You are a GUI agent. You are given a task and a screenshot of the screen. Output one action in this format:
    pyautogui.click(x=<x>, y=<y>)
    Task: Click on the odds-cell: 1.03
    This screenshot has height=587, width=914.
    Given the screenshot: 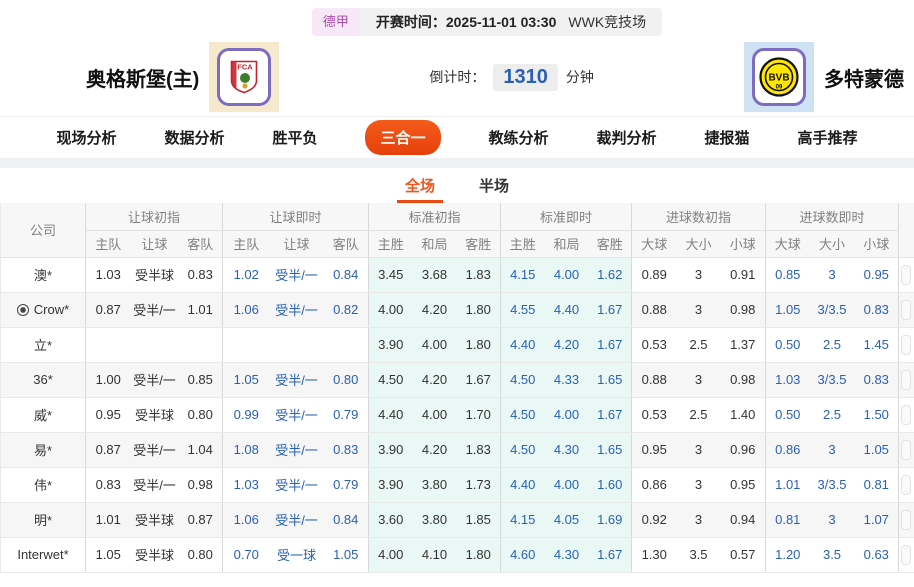 What is the action you would take?
    pyautogui.click(x=787, y=380)
    